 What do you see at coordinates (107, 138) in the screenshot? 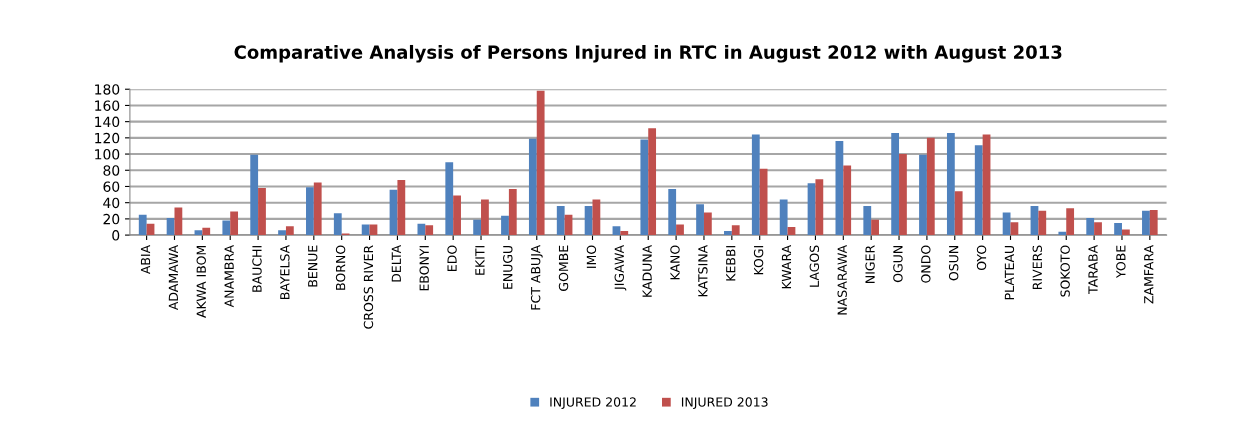
I see `y-tick-label: 120` at bounding box center [107, 138].